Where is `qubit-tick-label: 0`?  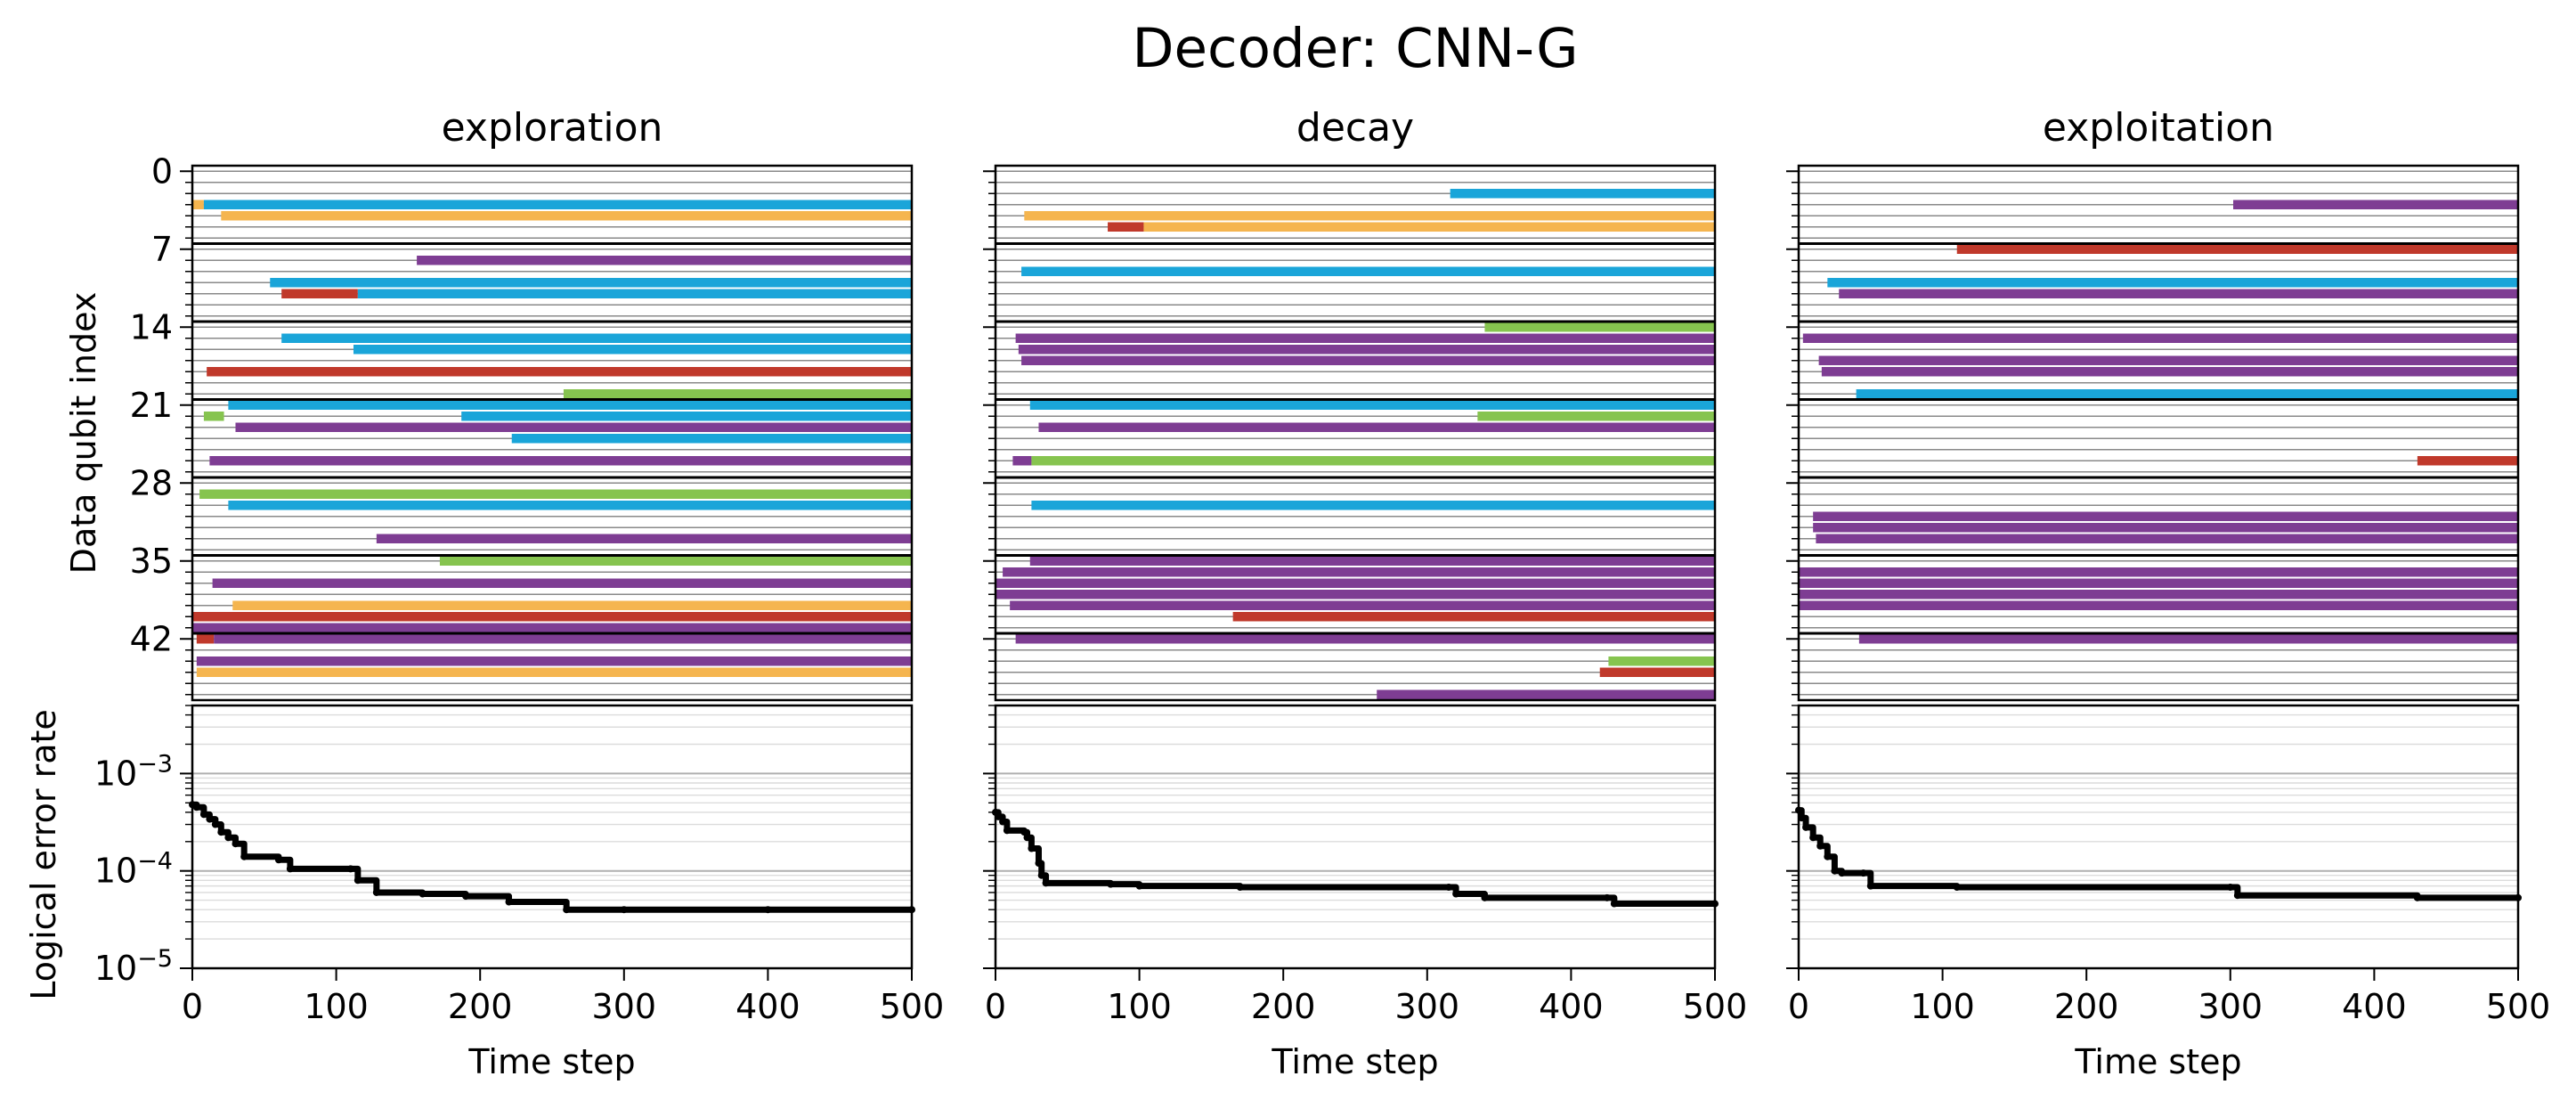
qubit-tick-label: 0 is located at coordinates (162, 171).